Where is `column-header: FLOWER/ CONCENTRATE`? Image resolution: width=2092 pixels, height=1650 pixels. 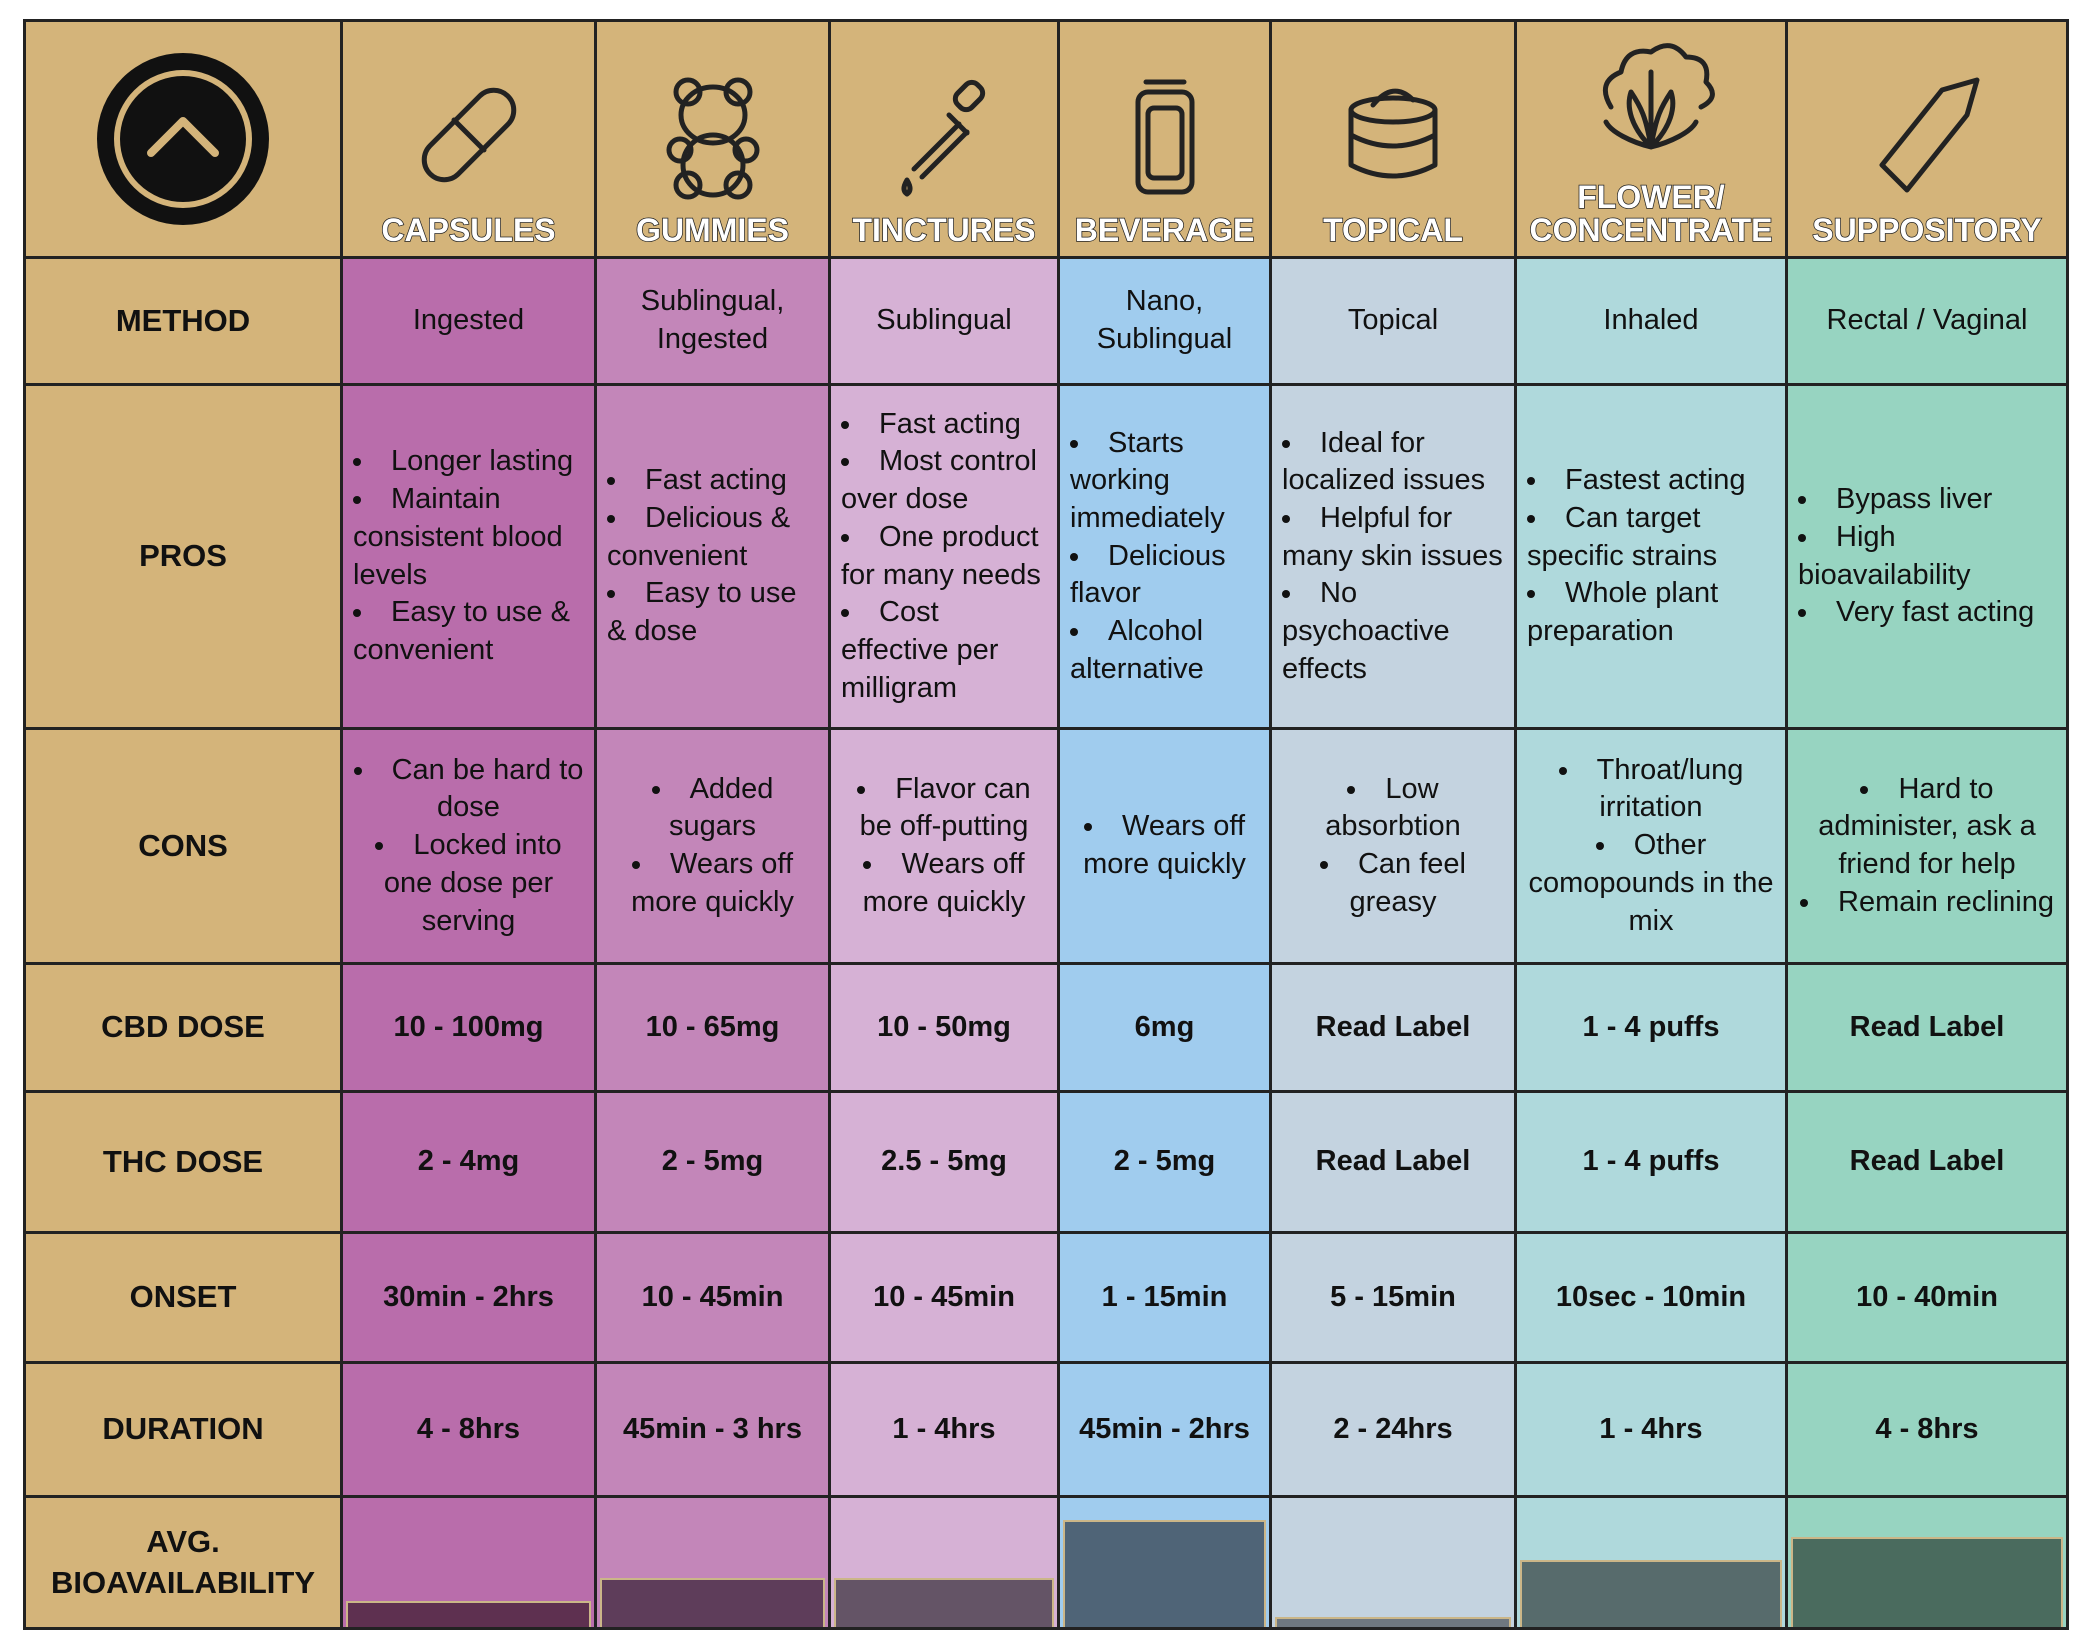 column-header: FLOWER/ CONCENTRATE is located at coordinates (1651, 139).